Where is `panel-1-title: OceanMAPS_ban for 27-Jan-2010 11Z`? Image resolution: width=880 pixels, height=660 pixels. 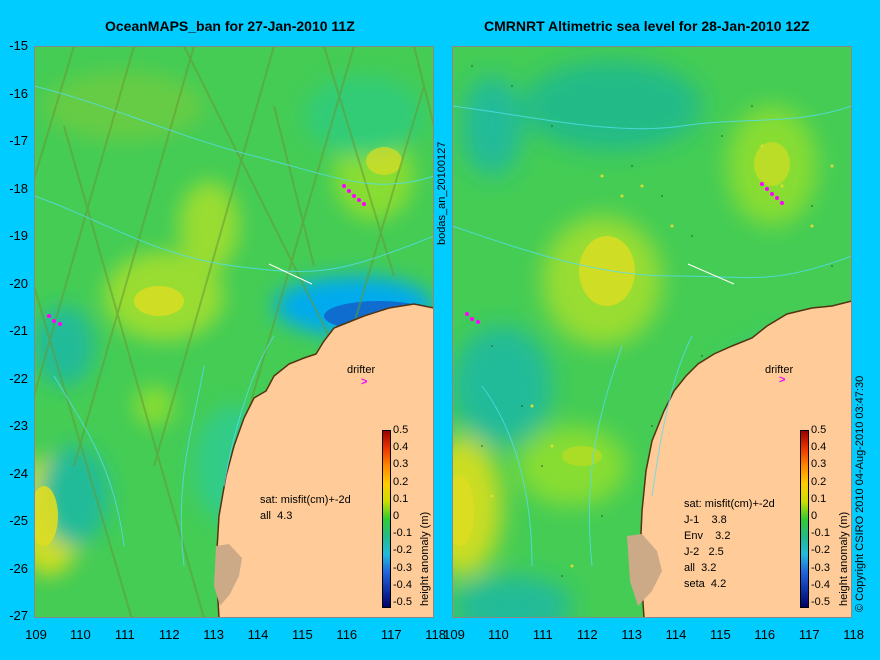 panel-1-title: OceanMAPS_ban for 27-Jan-2010 11Z is located at coordinates (230, 26).